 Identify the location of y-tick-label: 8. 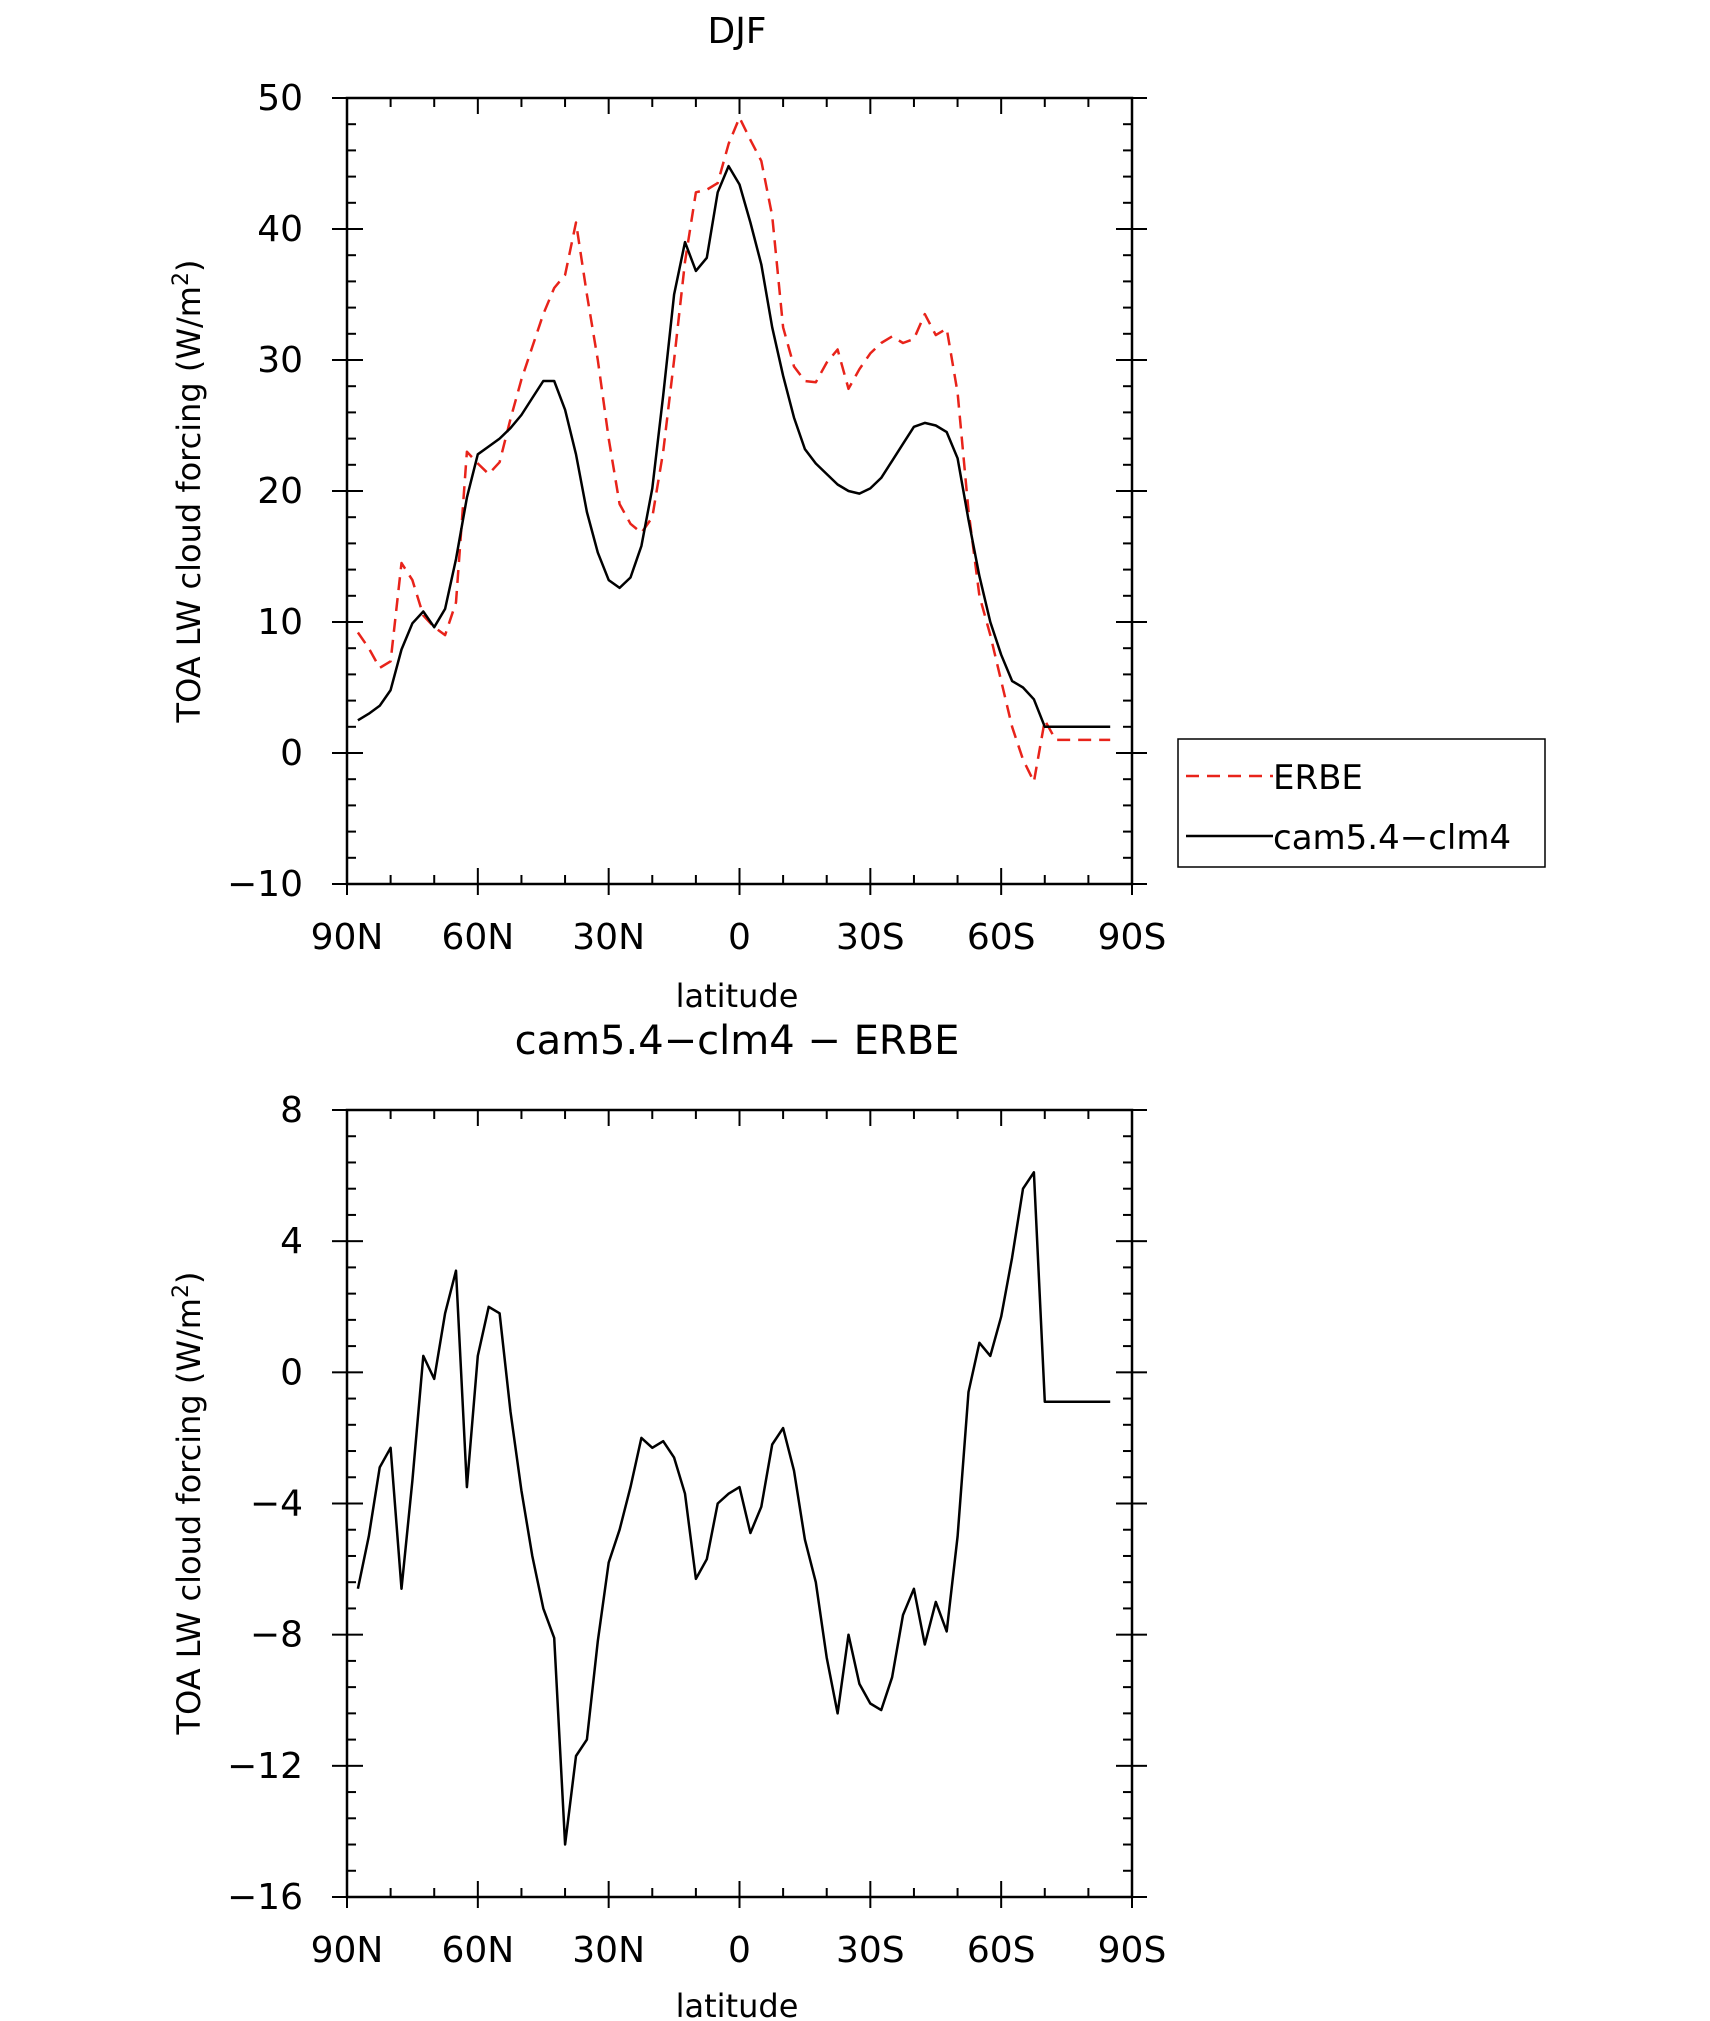
(291, 1110).